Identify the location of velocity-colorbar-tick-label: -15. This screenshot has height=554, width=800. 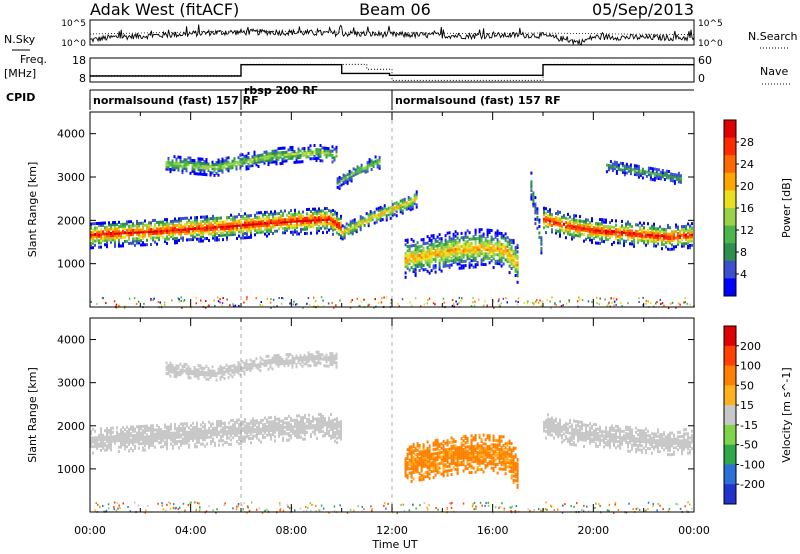
(749, 425).